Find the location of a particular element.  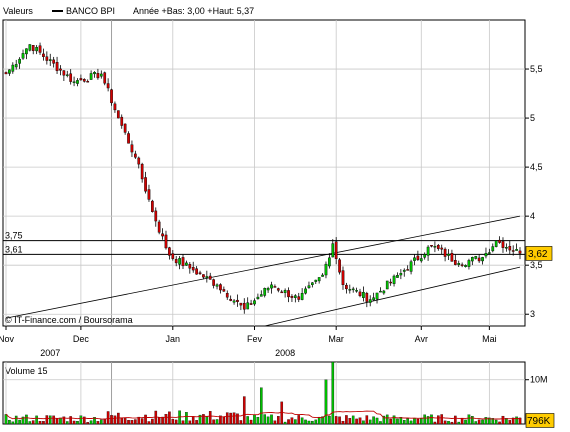

y-tick-label: 5,5 is located at coordinates (536, 69).